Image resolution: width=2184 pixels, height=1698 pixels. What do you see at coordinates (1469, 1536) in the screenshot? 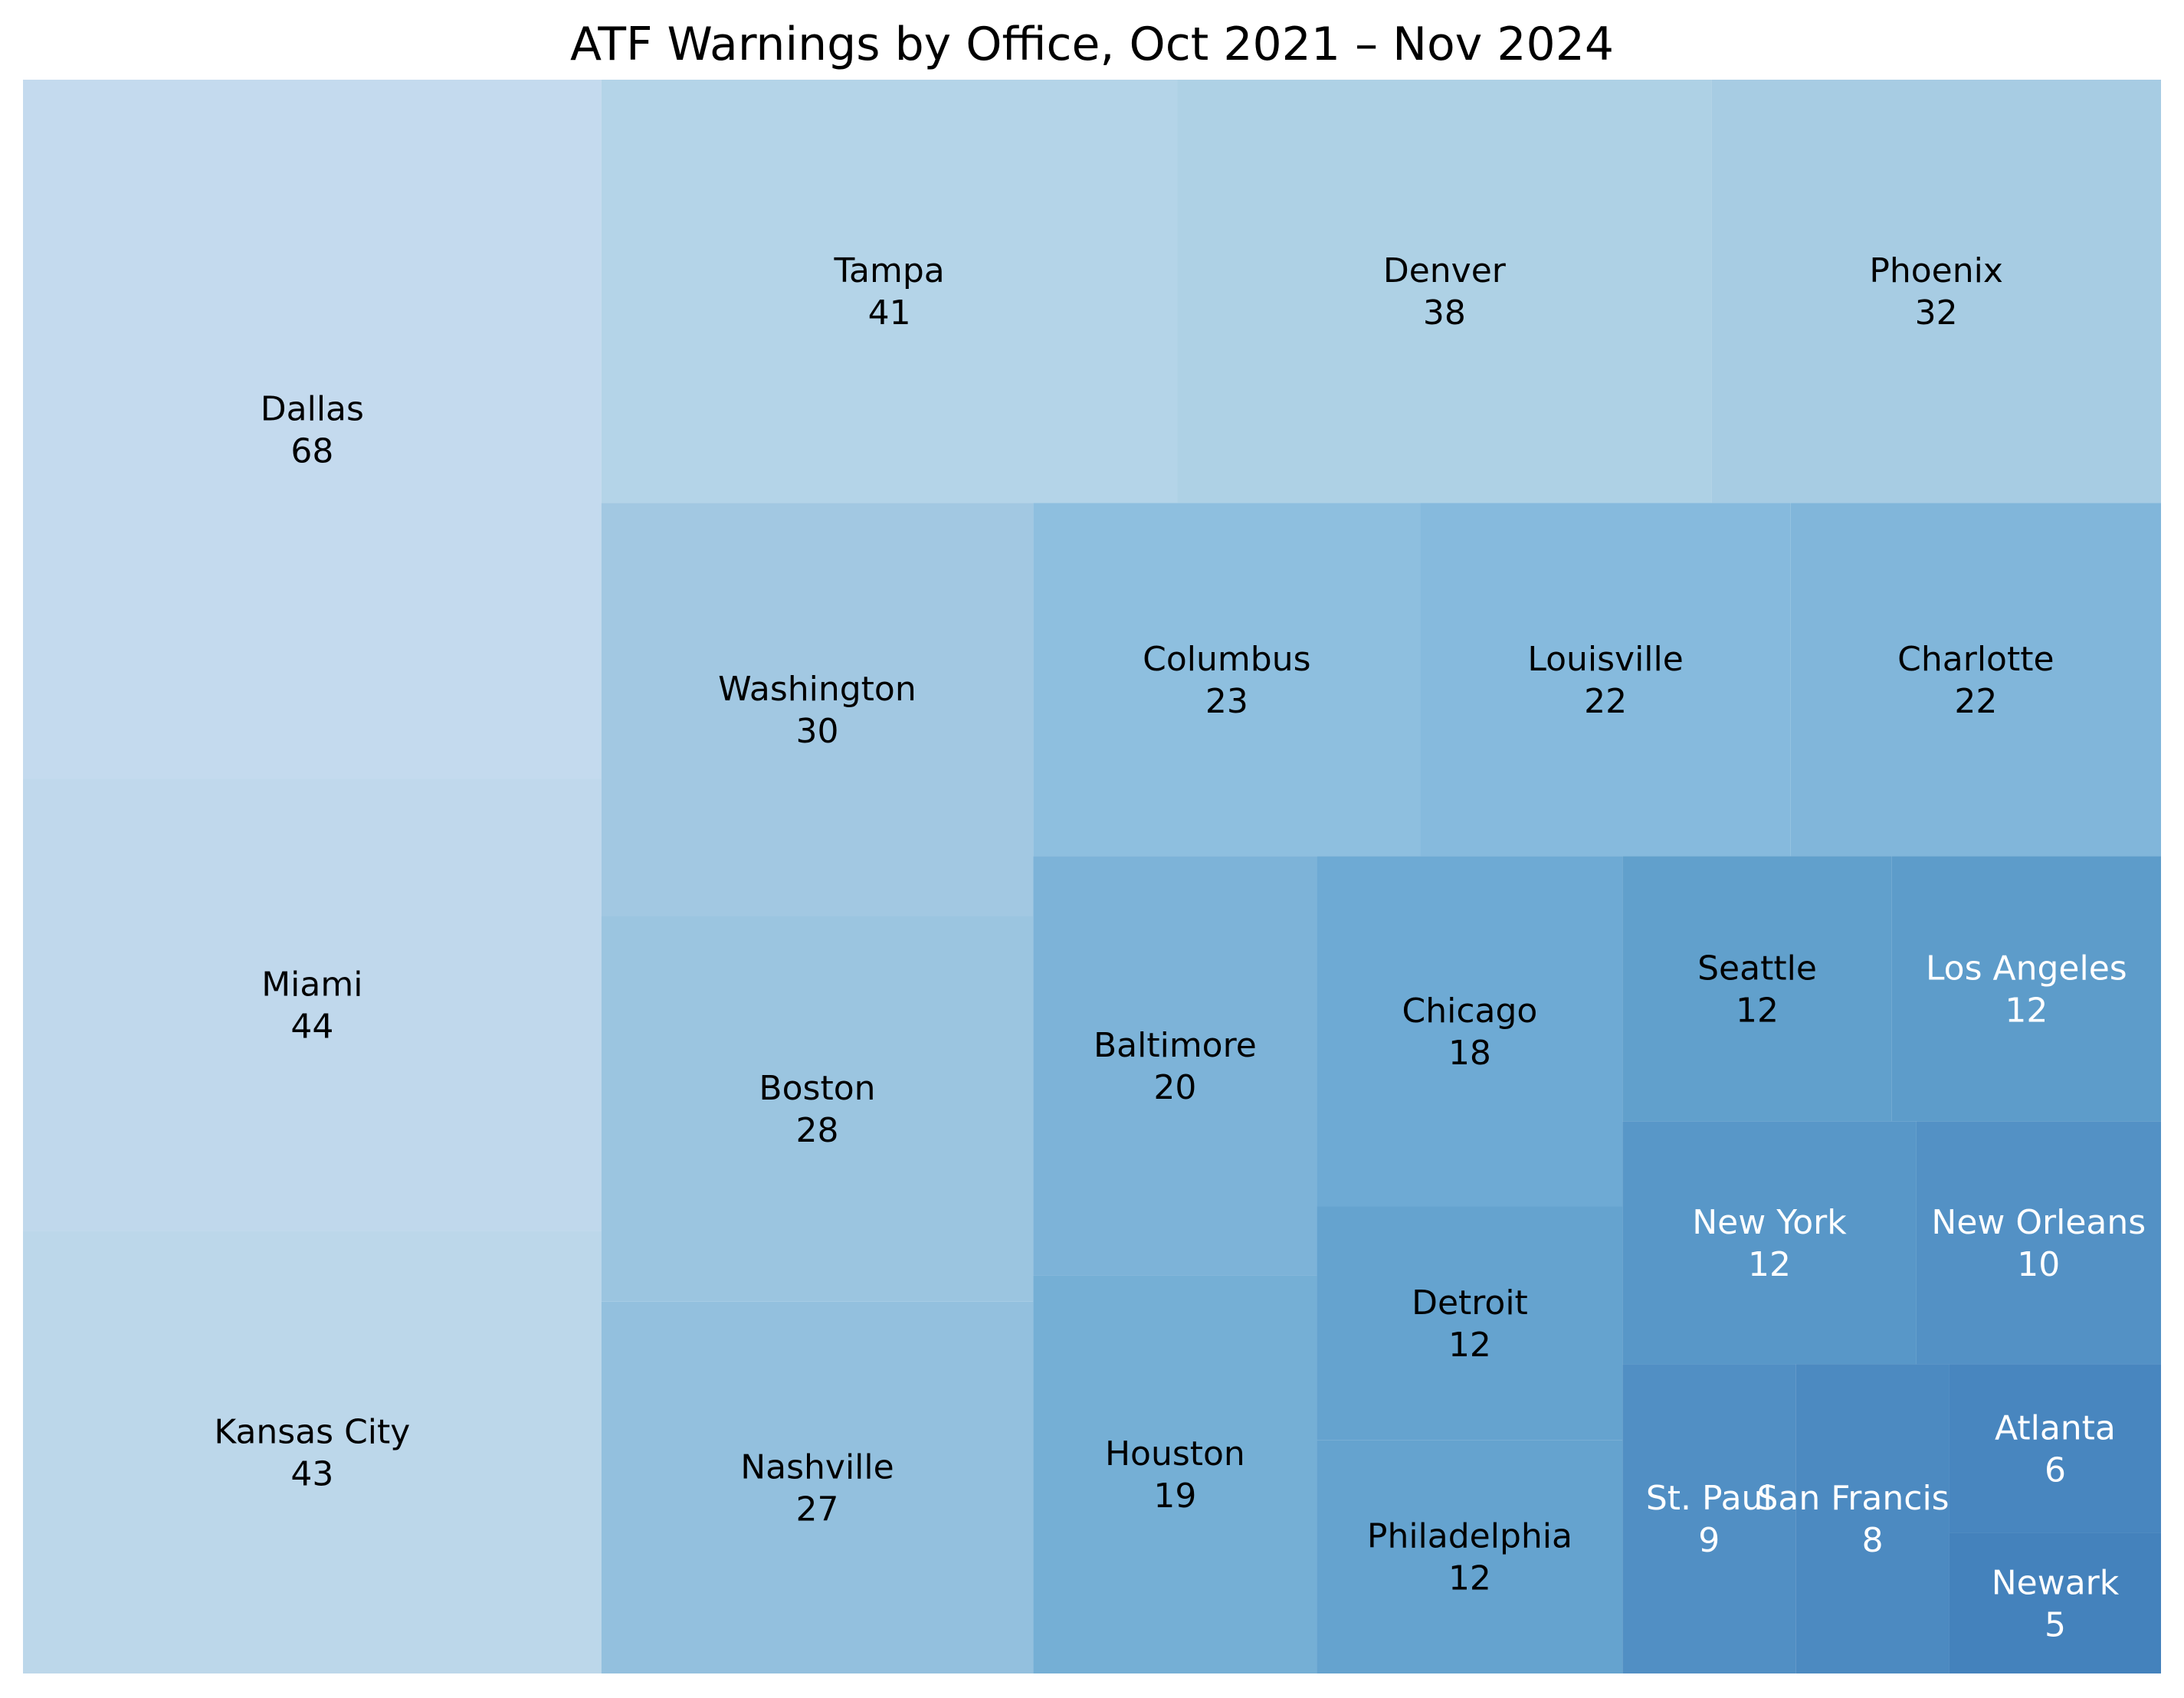
I see `treemap-label-philadelphia: Philadelphia` at bounding box center [1469, 1536].